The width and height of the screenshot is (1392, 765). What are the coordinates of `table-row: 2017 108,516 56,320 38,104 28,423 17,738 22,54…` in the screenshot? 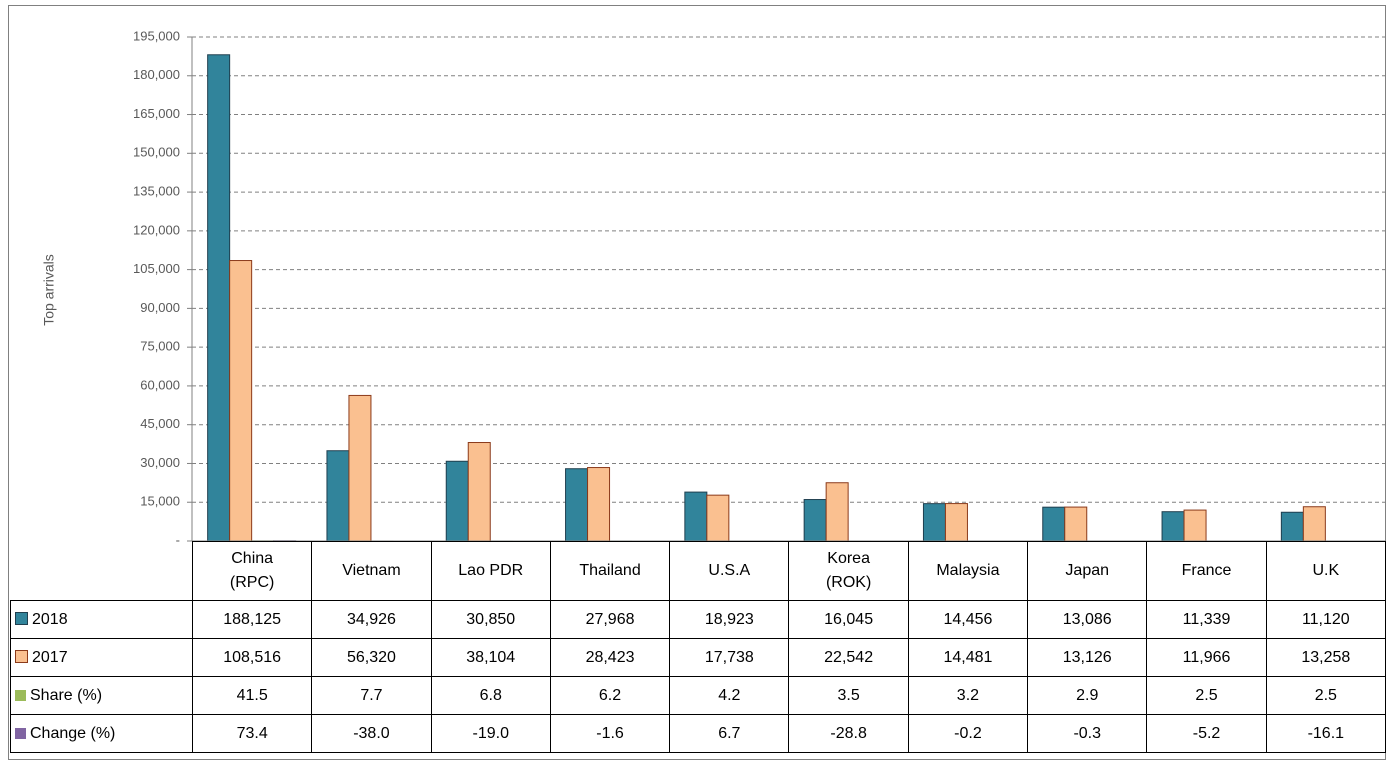 It's located at (698, 657).